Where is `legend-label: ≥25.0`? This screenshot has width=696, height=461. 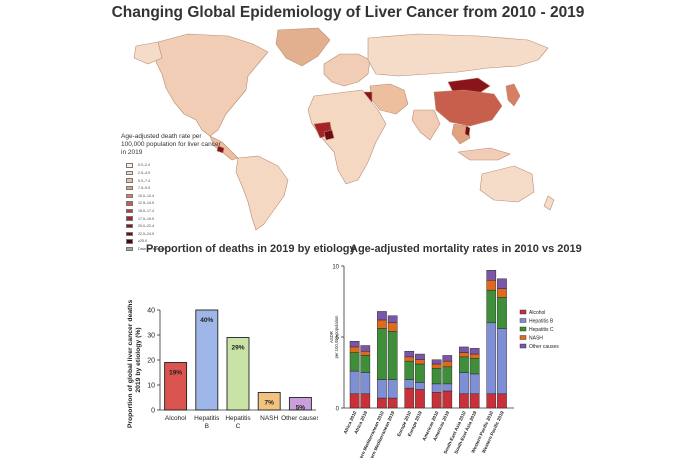 legend-label: ≥25.0 is located at coordinates (142, 241).